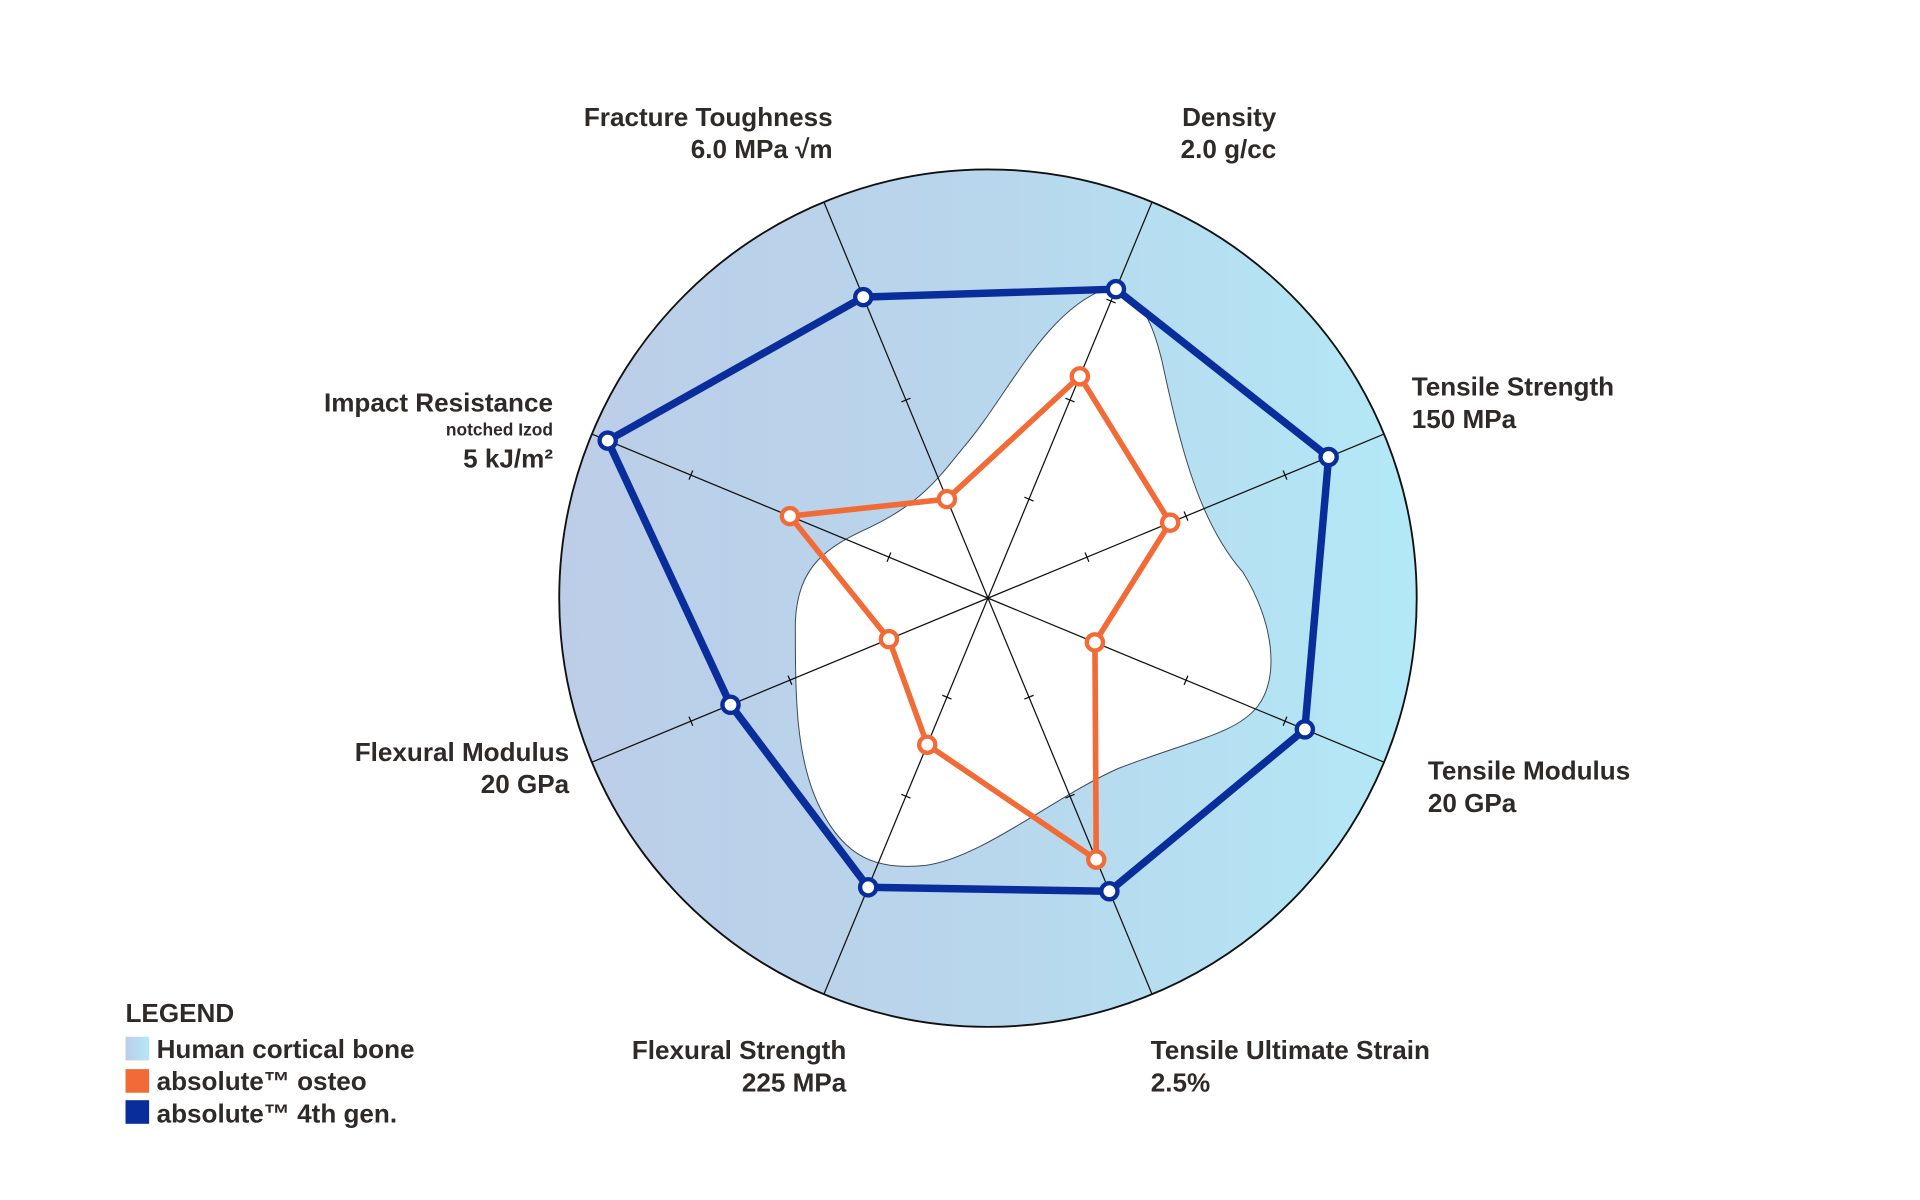  What do you see at coordinates (1472, 803) in the screenshot?
I see `axis-max-tensile-modulus: 20 GPa` at bounding box center [1472, 803].